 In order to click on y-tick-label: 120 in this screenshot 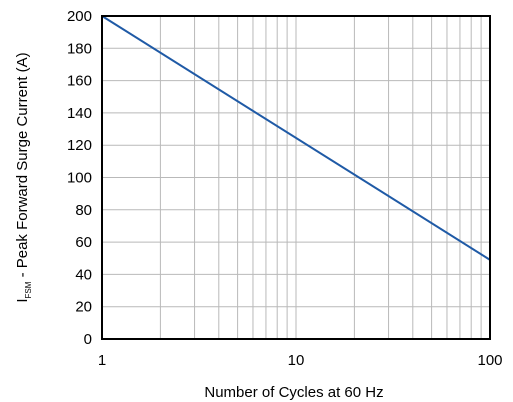, I will do `click(79, 145)`.